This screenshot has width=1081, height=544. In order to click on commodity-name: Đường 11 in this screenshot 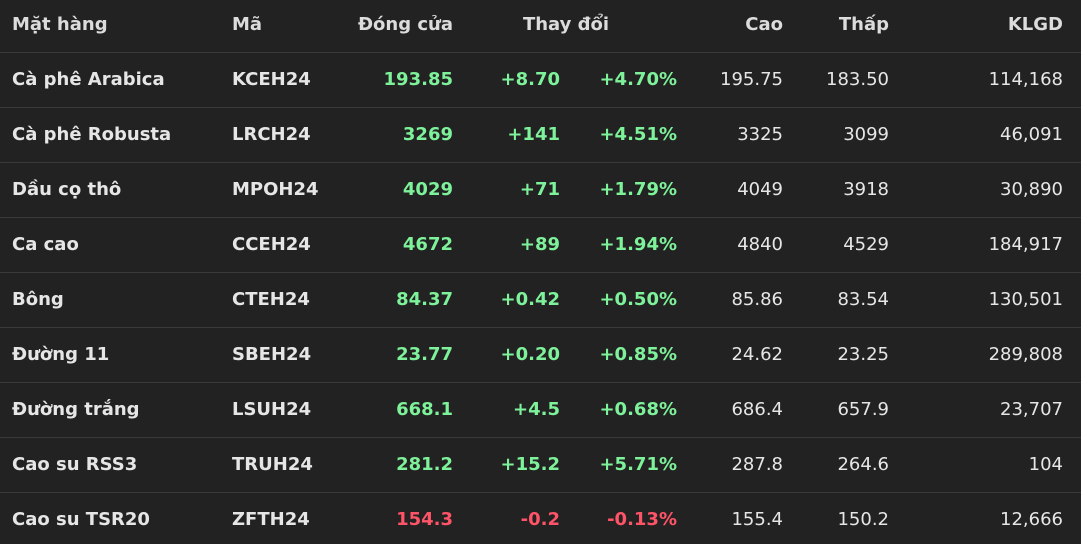, I will do `click(61, 354)`.